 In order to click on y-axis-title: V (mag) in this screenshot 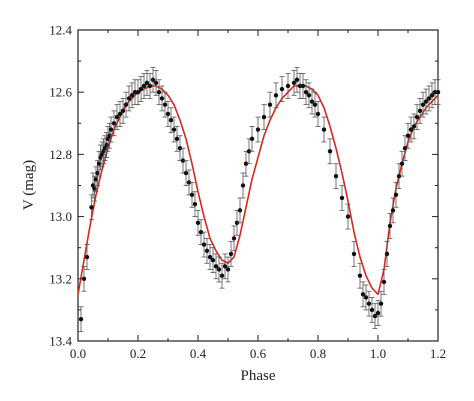, I will do `click(29, 185)`.